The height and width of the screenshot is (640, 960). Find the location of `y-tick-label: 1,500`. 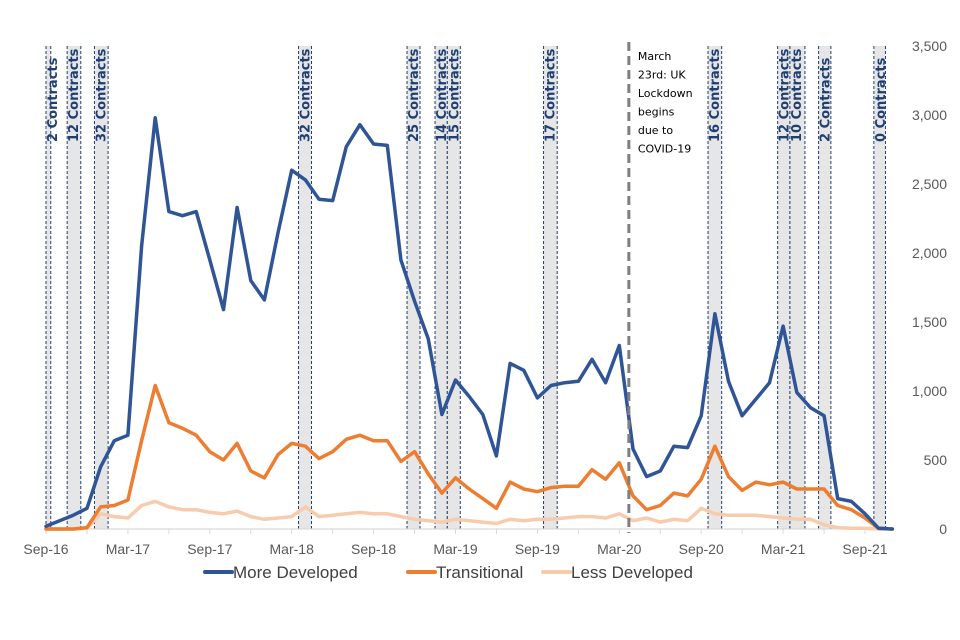

y-tick-label: 1,500 is located at coordinates (929, 322).